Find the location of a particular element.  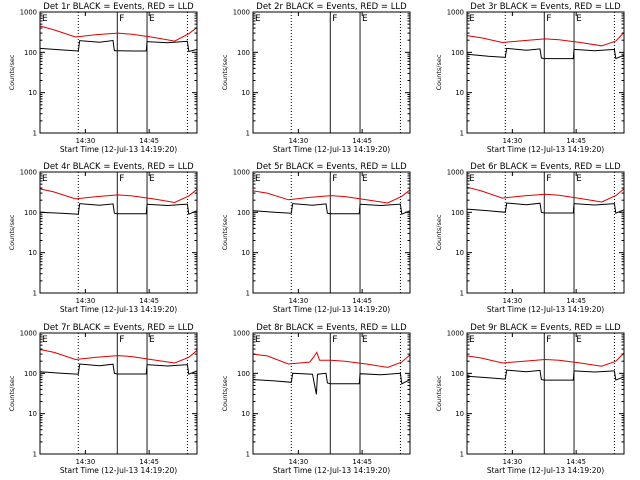

panel-title: Det 5r BLACK = Events, RED = LLD is located at coordinates (331, 167).